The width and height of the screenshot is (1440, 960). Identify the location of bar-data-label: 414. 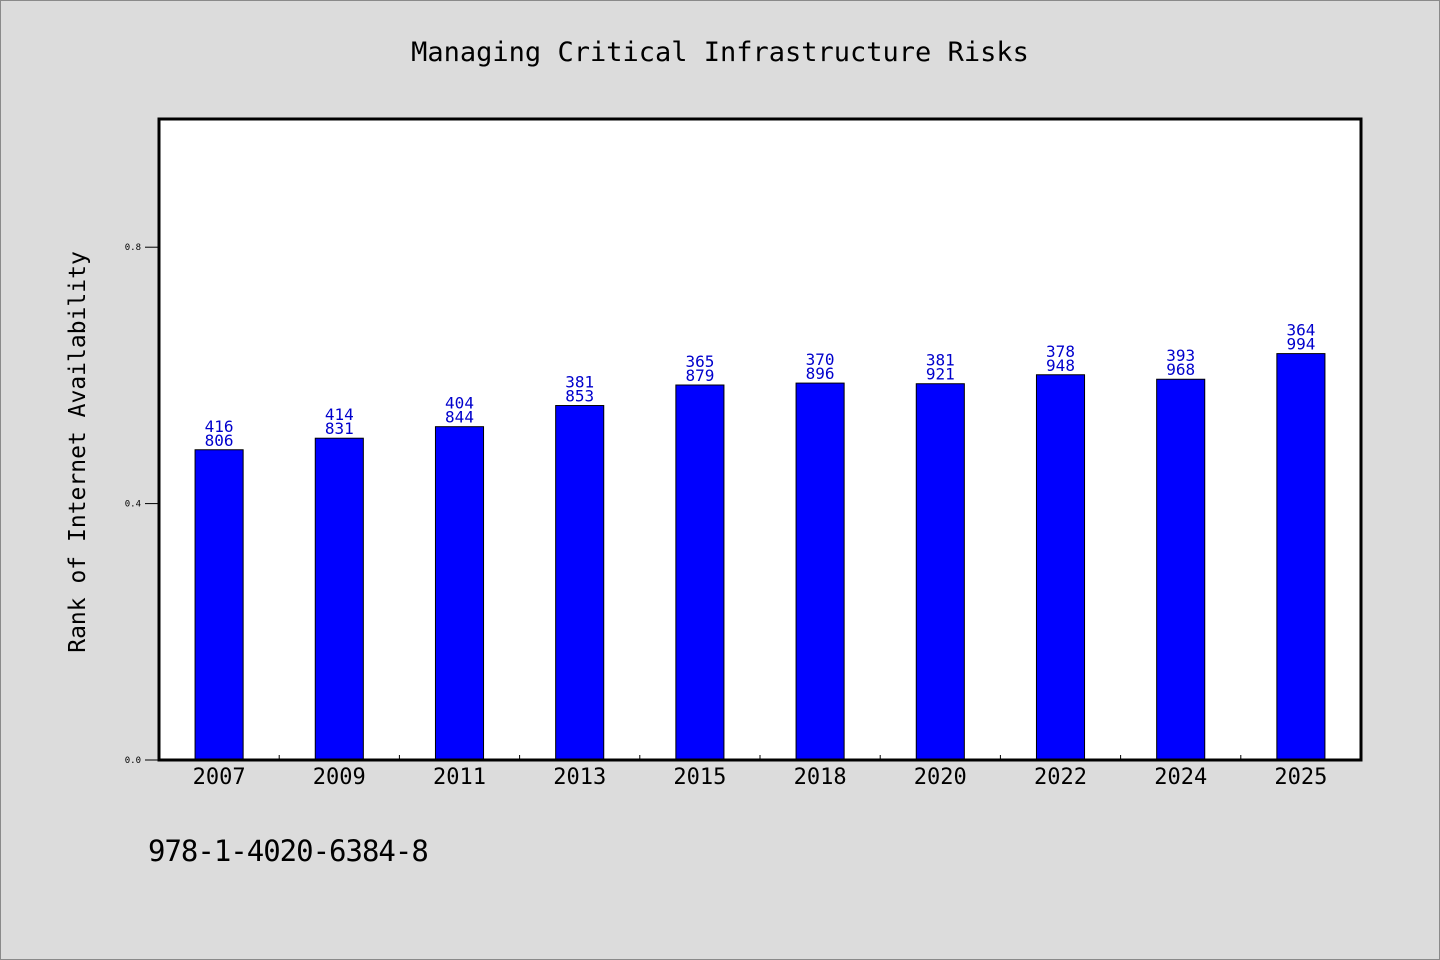
(339, 414).